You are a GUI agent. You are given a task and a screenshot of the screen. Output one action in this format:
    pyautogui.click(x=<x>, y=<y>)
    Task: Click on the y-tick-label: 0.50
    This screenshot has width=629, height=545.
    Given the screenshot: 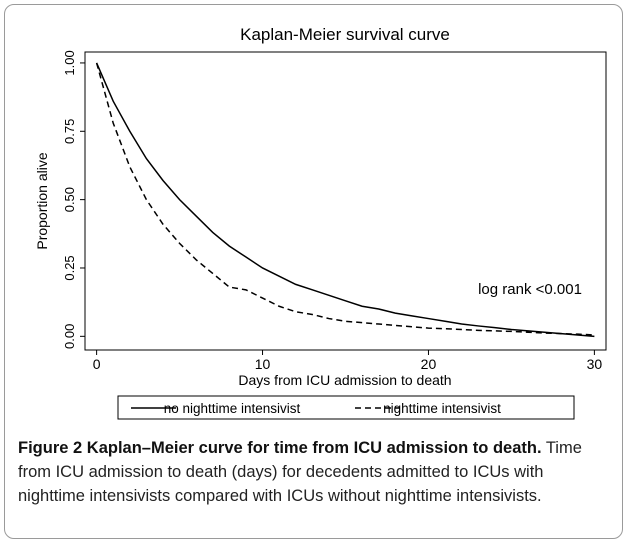 What is the action you would take?
    pyautogui.click(x=69, y=199)
    